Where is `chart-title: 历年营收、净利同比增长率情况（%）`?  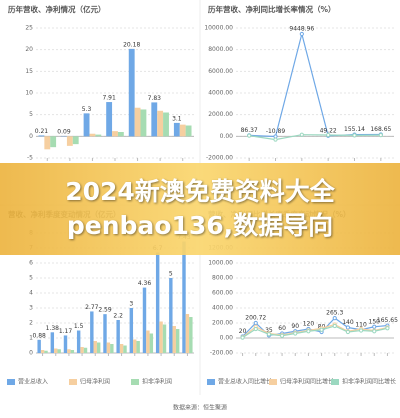 chart-title: 历年营收、净利同比增长率情况（%） is located at coordinates (272, 9).